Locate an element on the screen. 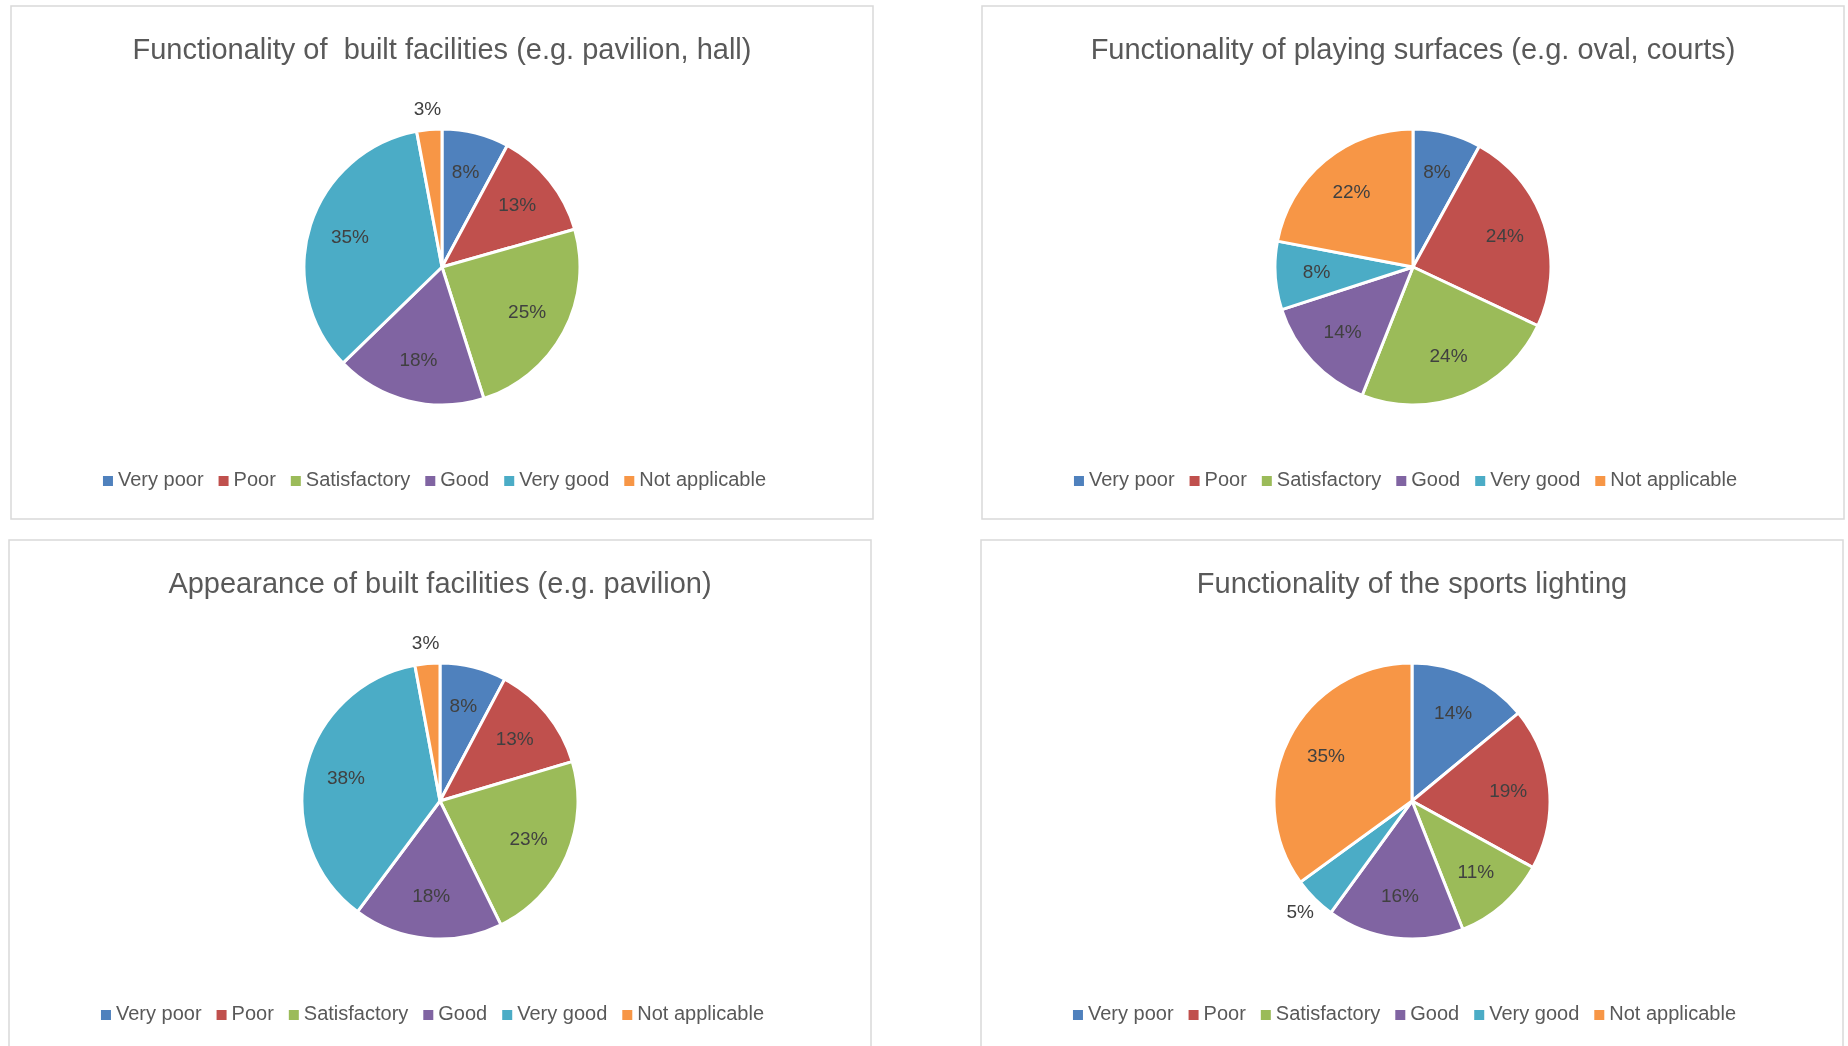  data-label: 19% is located at coordinates (1508, 790).